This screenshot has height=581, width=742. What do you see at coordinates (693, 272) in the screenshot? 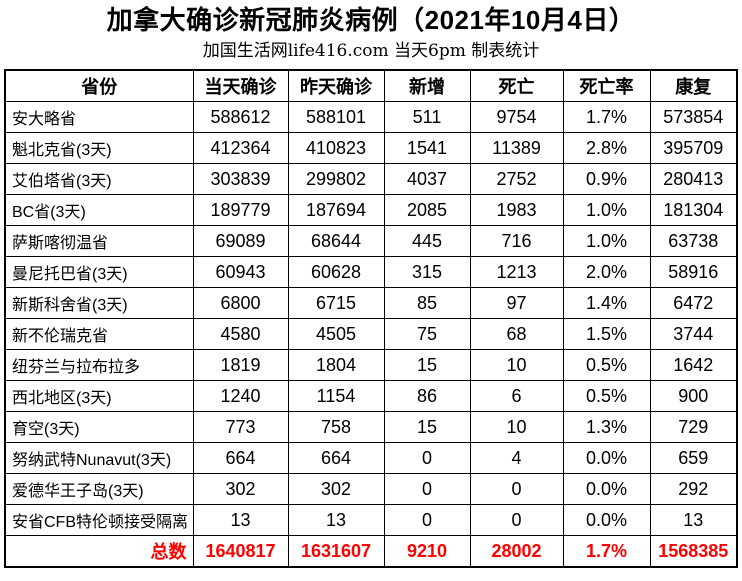
I see `value-cell: 58916` at bounding box center [693, 272].